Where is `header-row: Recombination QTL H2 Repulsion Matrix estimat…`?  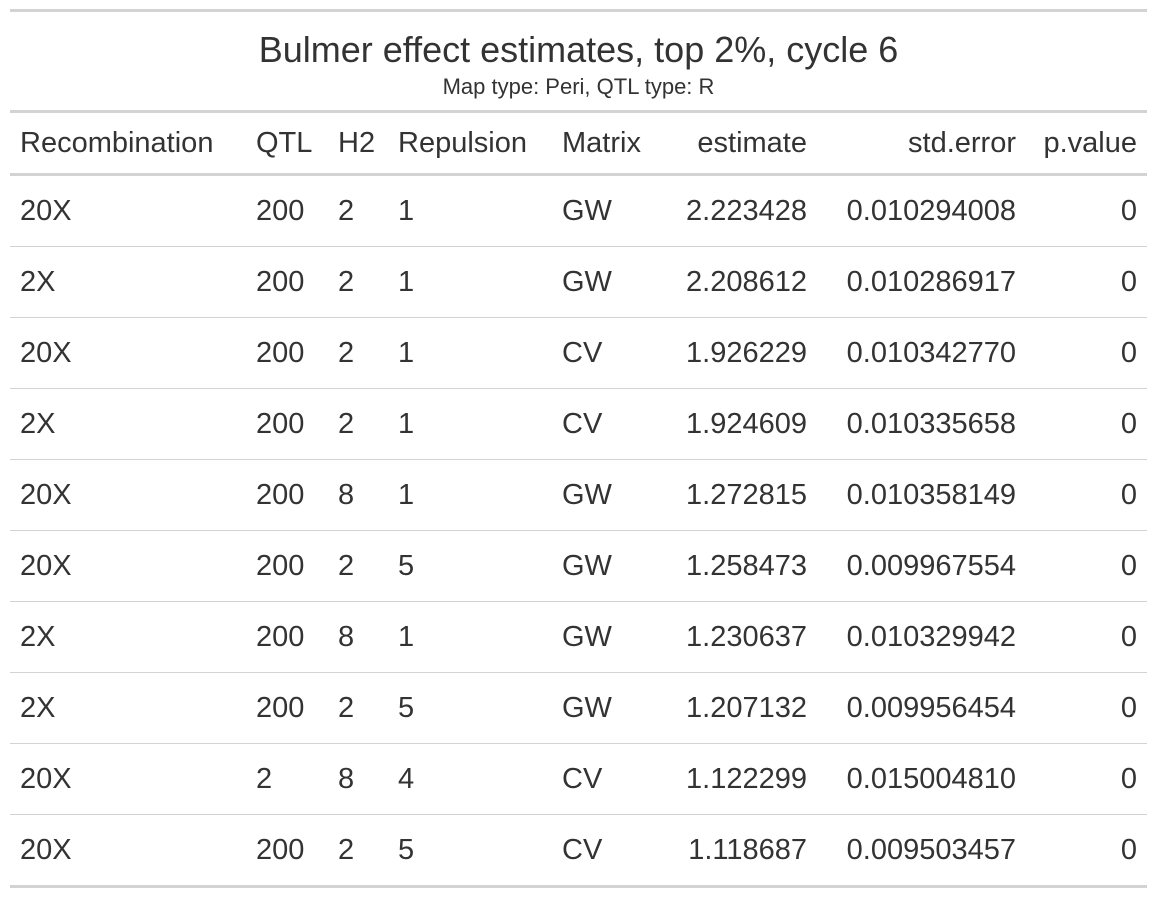 header-row: Recombination QTL H2 Repulsion Matrix estimat… is located at coordinates (578, 143).